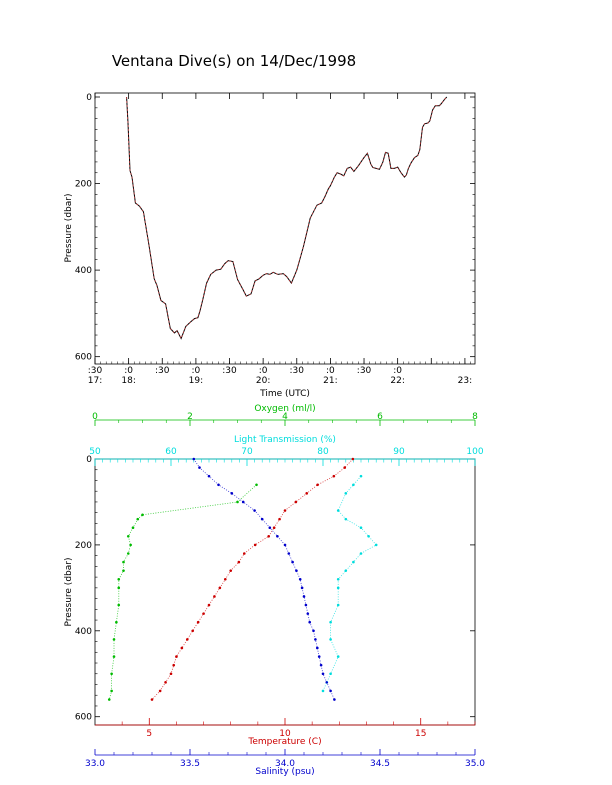 This screenshot has height=785, width=612. Describe the element at coordinates (285, 440) in the screenshot. I see `light-axis-label: Light Transmission (%)` at that location.